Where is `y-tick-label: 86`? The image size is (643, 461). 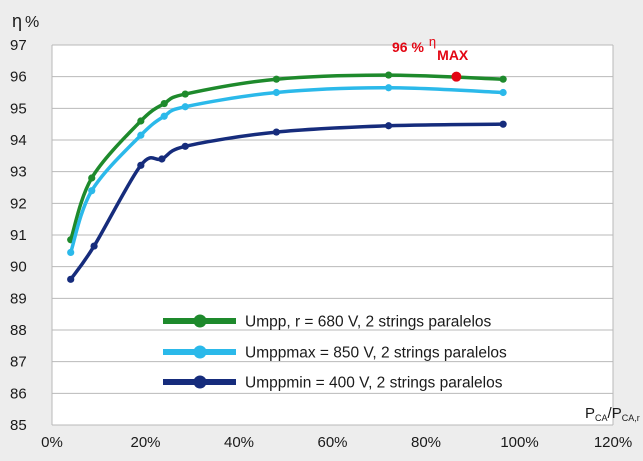 y-tick-label: 86 is located at coordinates (18, 393).